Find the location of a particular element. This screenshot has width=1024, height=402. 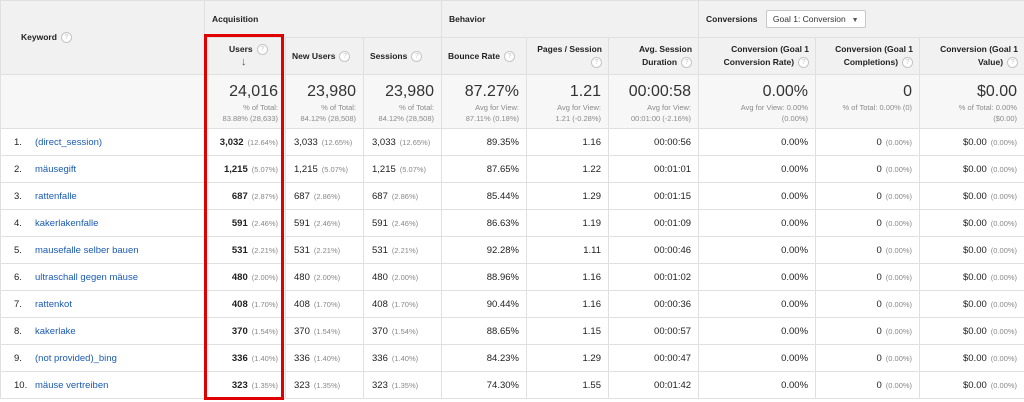

new-users-value: 1,215 is located at coordinates (306, 169).